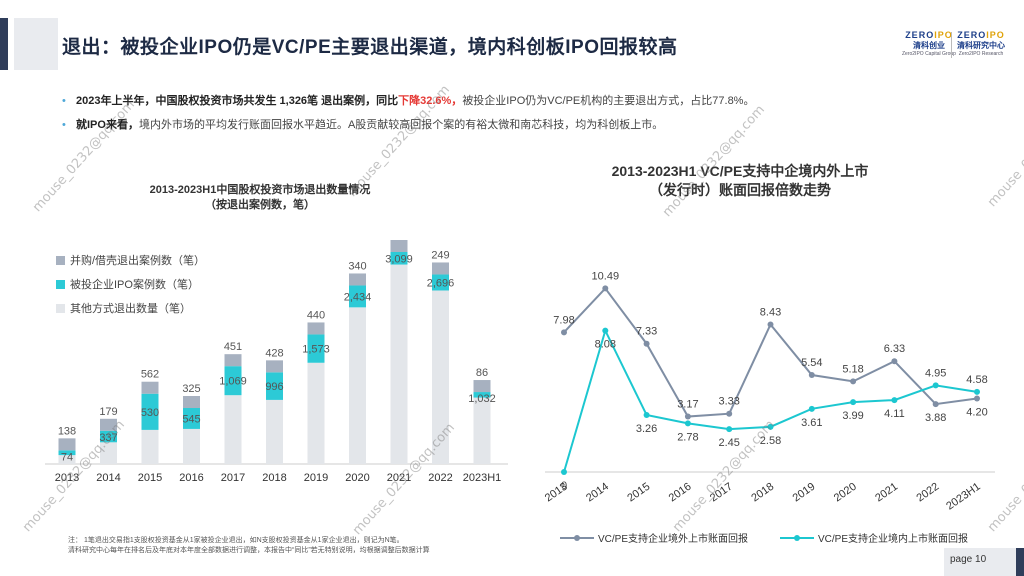  What do you see at coordinates (797, 537) in the screenshot?
I see `legend-line-domestic` at bounding box center [797, 537].